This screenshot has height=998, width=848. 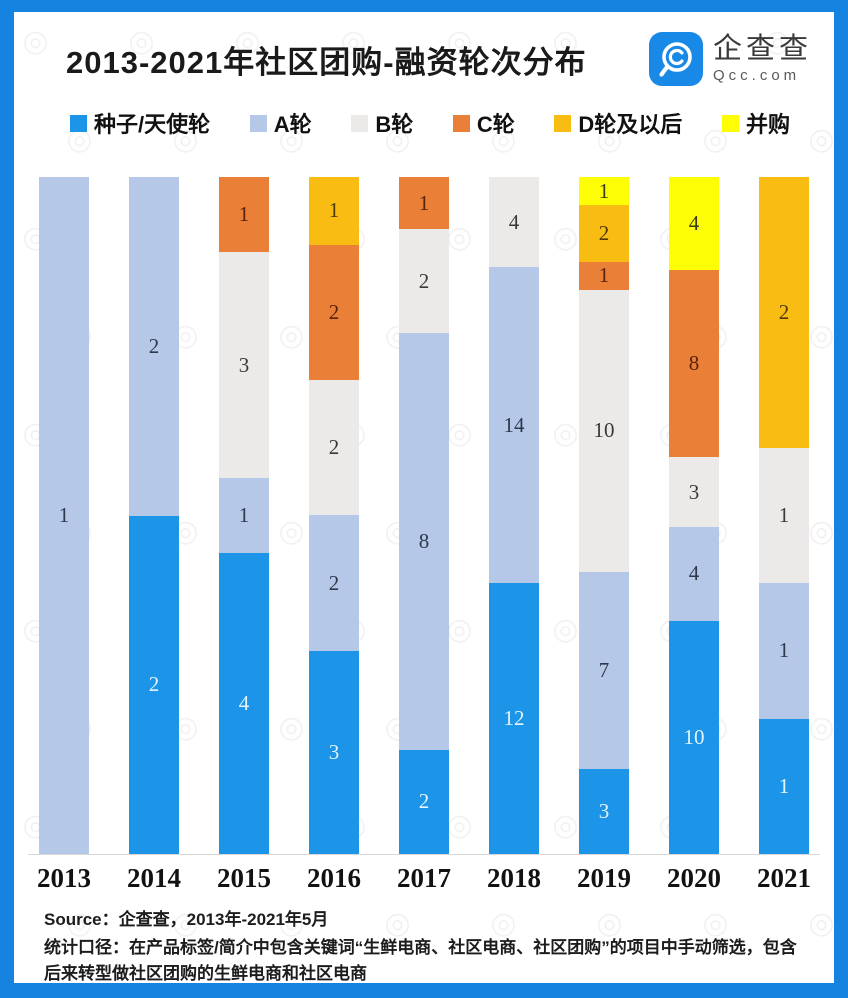 I want to click on legend-label: 种子/天使轮, so click(x=152, y=124).